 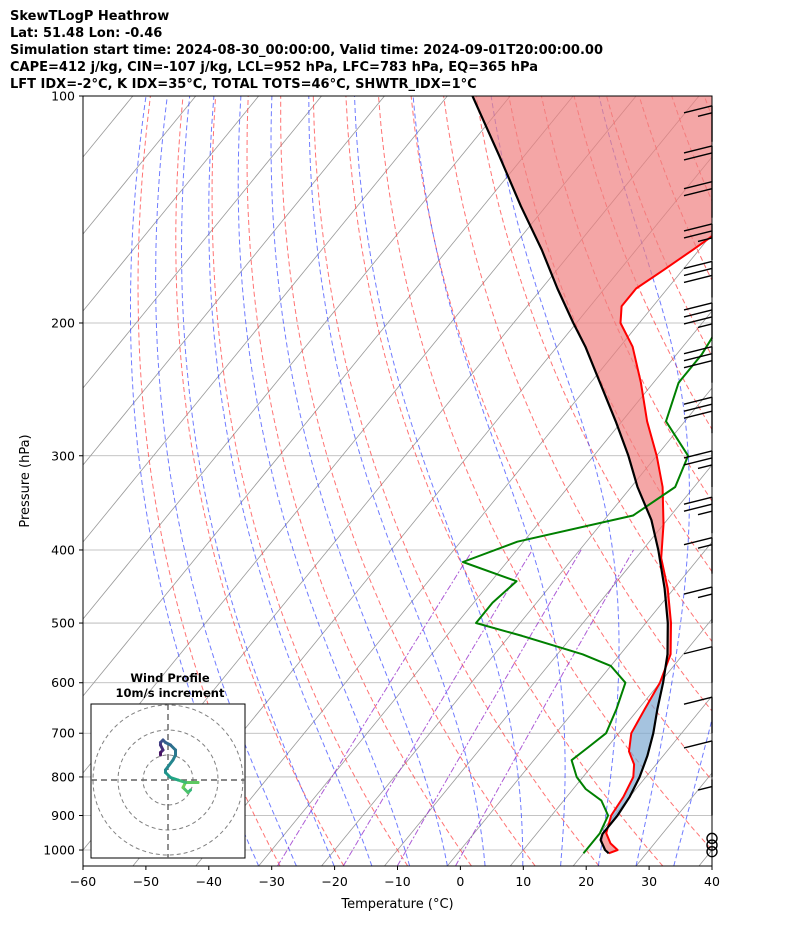 I want to click on y-tick-label-100: 100, so click(x=63, y=96).